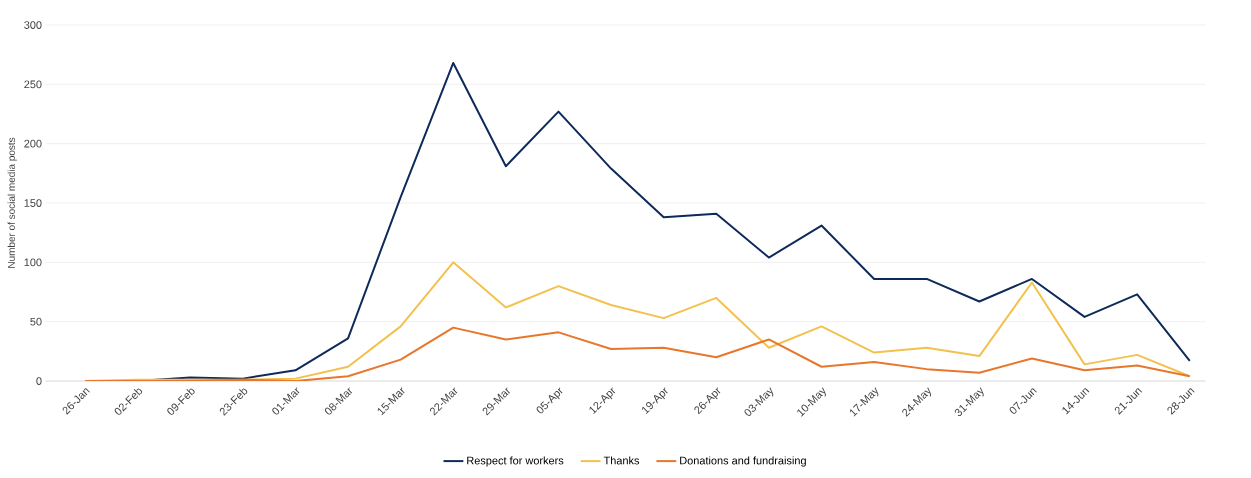 The image size is (1251, 478). What do you see at coordinates (12, 202) in the screenshot?
I see `y-axis-title: Number of social media posts` at bounding box center [12, 202].